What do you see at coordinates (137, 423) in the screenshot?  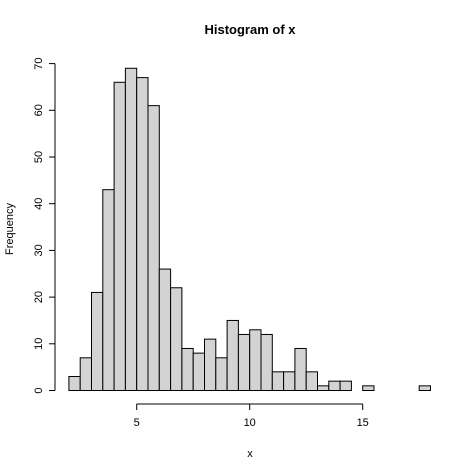 I see `x-tick-label: 5` at bounding box center [137, 423].